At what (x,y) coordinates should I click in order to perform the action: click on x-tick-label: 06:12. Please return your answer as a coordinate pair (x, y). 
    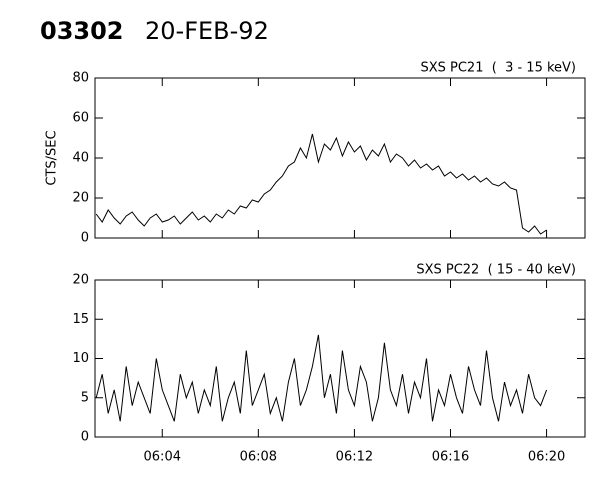
    Looking at the image, I should click on (354, 457).